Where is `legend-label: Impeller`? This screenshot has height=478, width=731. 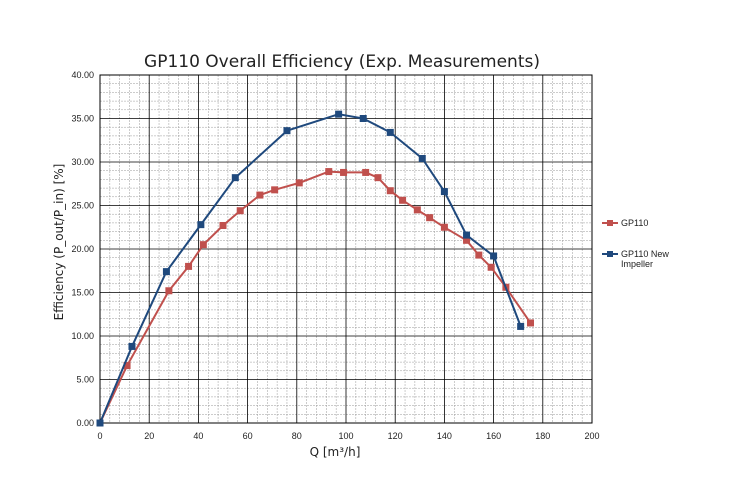 legend-label: Impeller is located at coordinates (637, 264).